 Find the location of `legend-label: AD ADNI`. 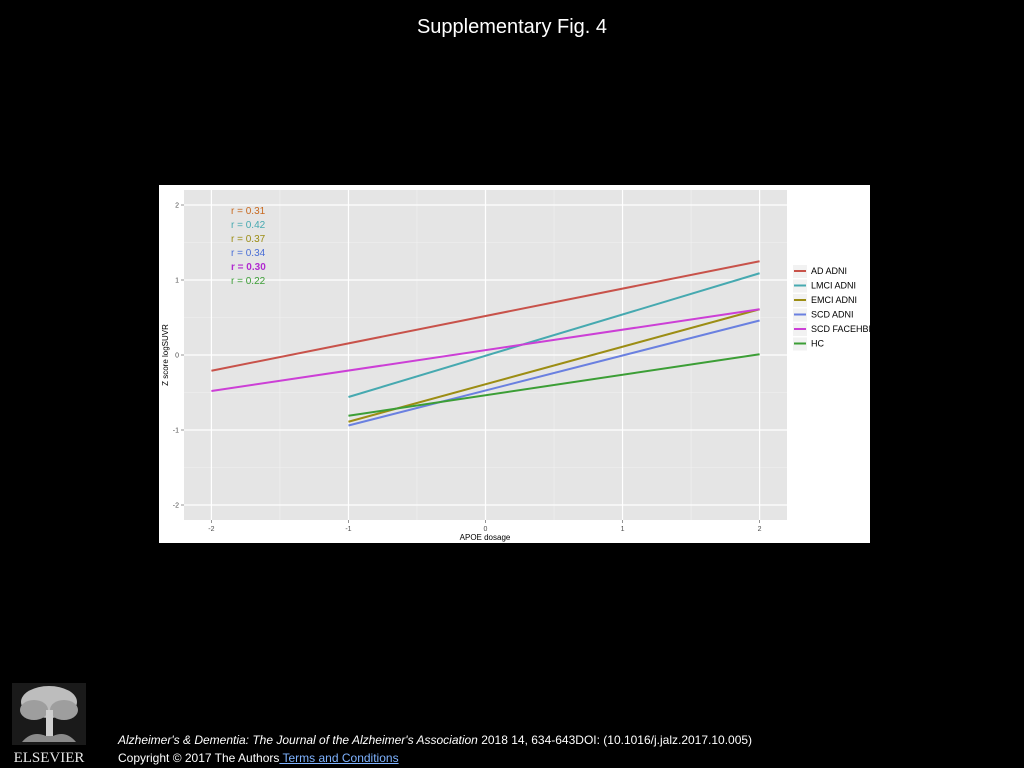

legend-label: AD ADNI is located at coordinates (829, 271).